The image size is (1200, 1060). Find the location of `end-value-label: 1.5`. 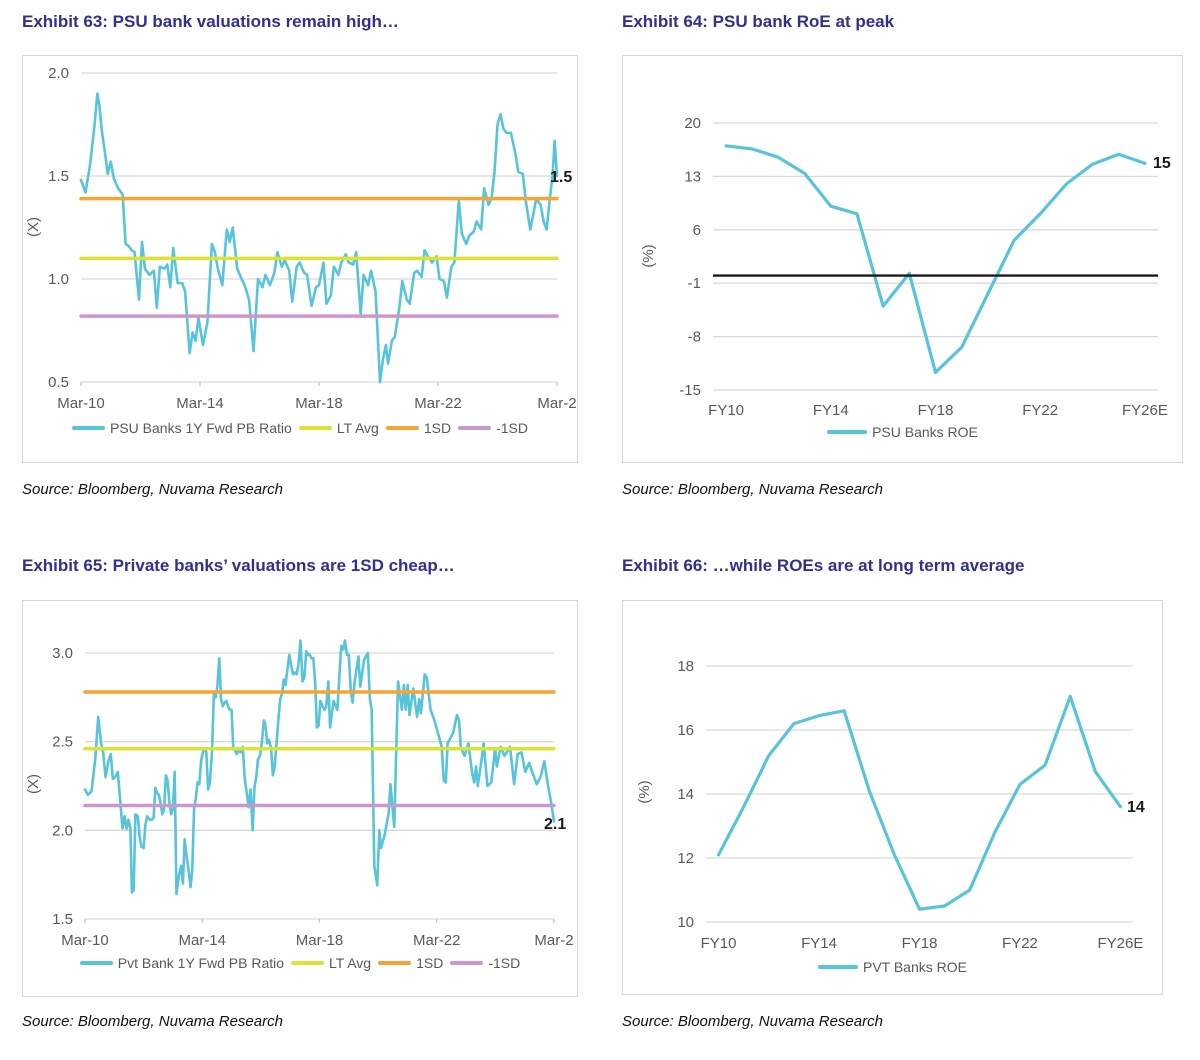

end-value-label: 1.5 is located at coordinates (561, 177).